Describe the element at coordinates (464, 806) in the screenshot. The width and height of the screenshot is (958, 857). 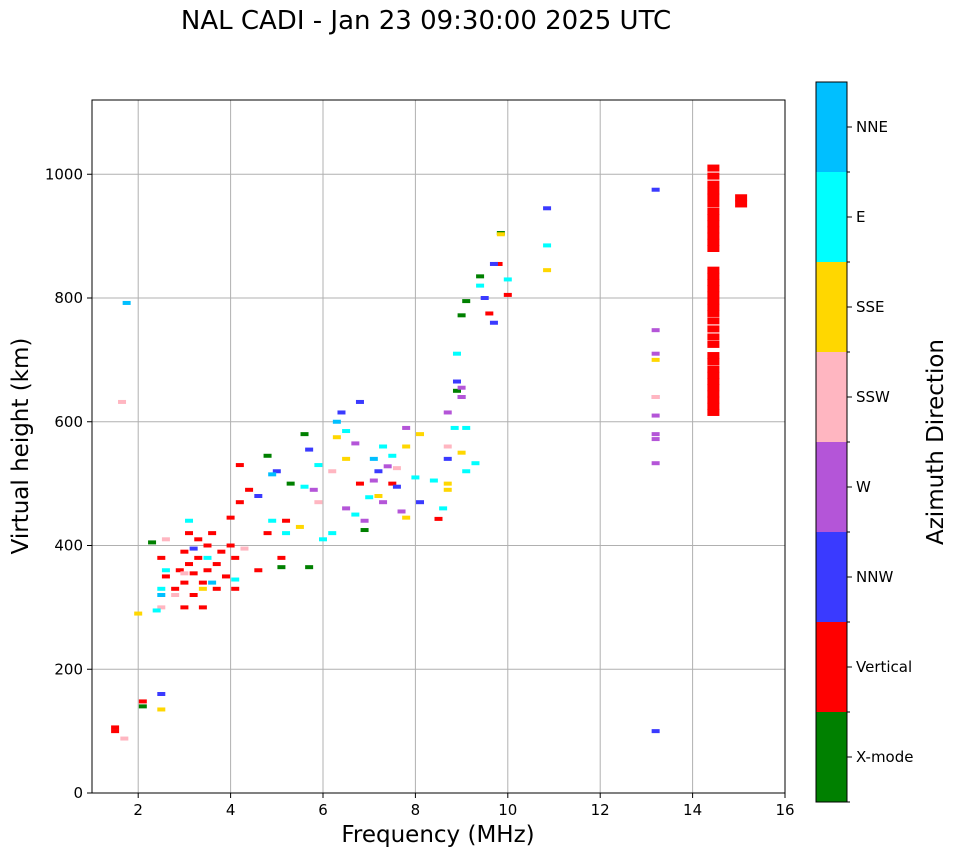
I see `x-axis-ticks: 2 4 6 8 10 12 14 16` at that location.